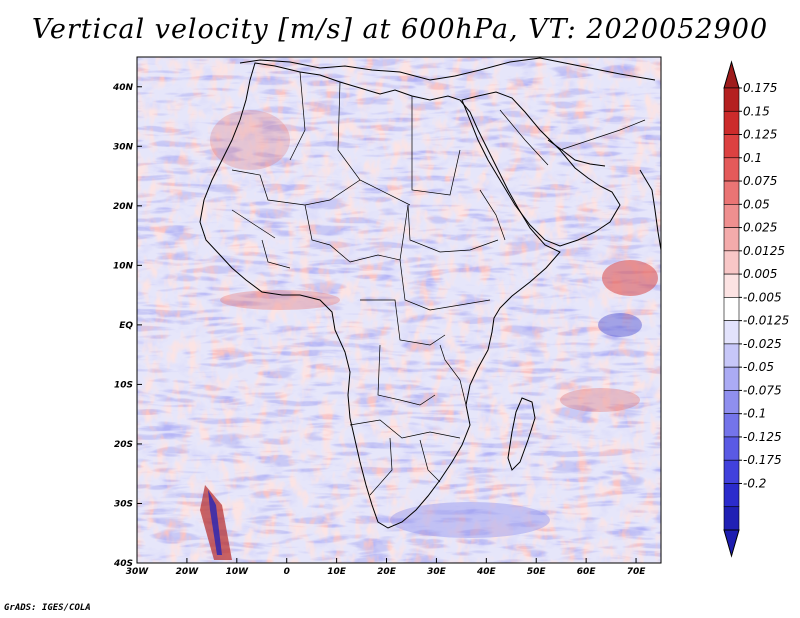 This screenshot has width=800, height=618. Describe the element at coordinates (337, 572) in the screenshot. I see `x-tick-label: 10E` at that location.